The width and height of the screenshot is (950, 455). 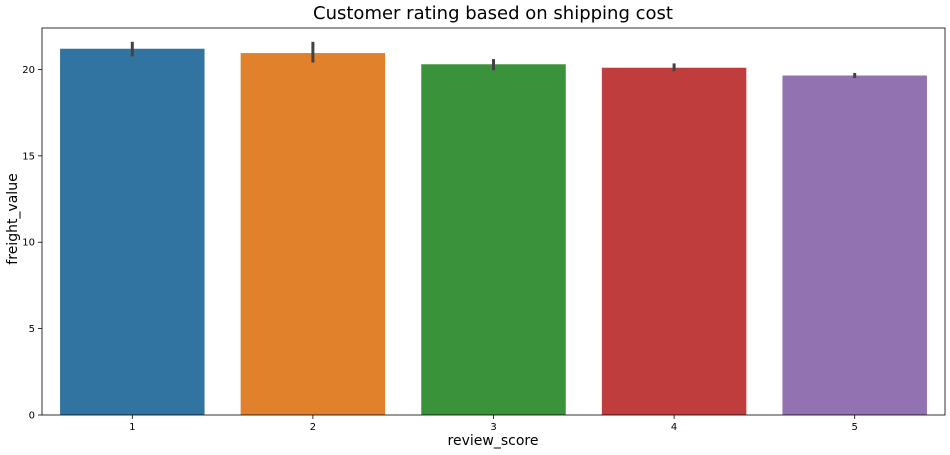 What do you see at coordinates (28, 156) in the screenshot?
I see `y-tick-label-15: 15` at bounding box center [28, 156].